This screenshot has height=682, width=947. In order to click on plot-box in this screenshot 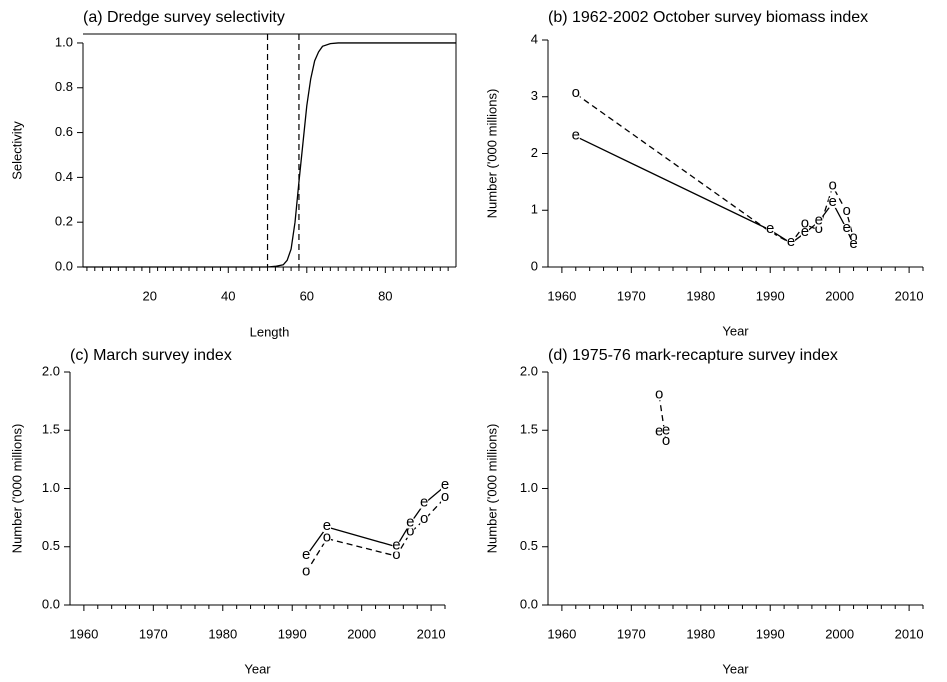, I will do `click(270, 150)`.